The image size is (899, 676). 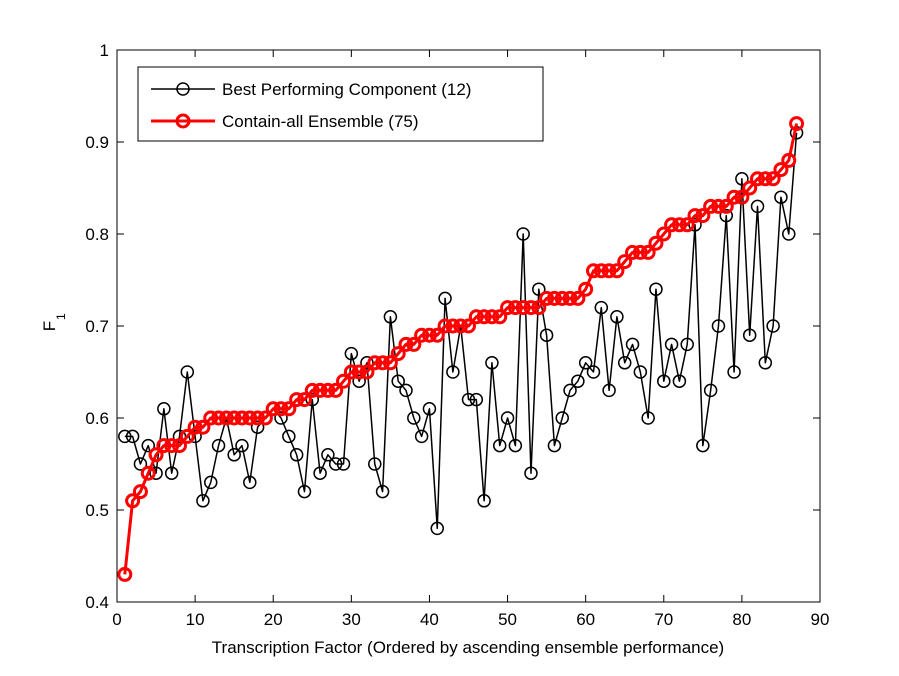 What do you see at coordinates (507, 619) in the screenshot?
I see `x-tick-label: 50` at bounding box center [507, 619].